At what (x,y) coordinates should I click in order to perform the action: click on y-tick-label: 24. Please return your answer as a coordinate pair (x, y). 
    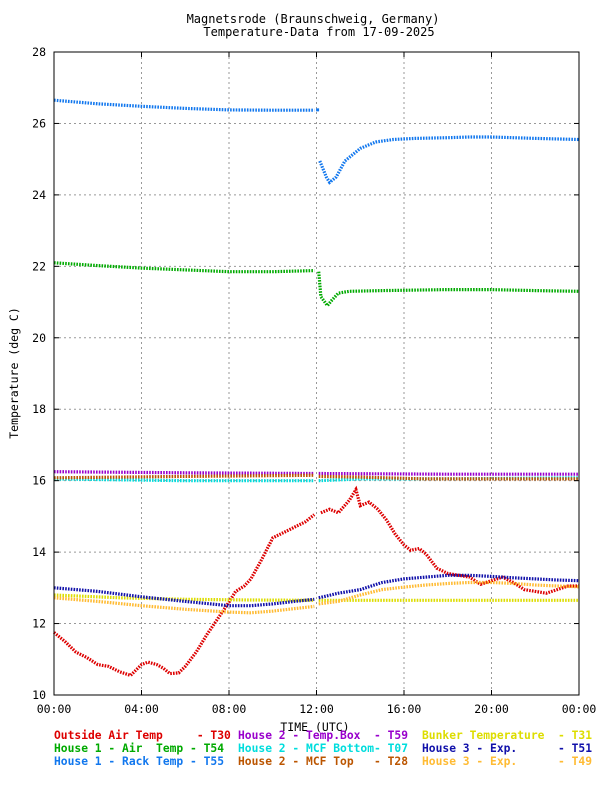
    Looking at the image, I should click on (39, 195).